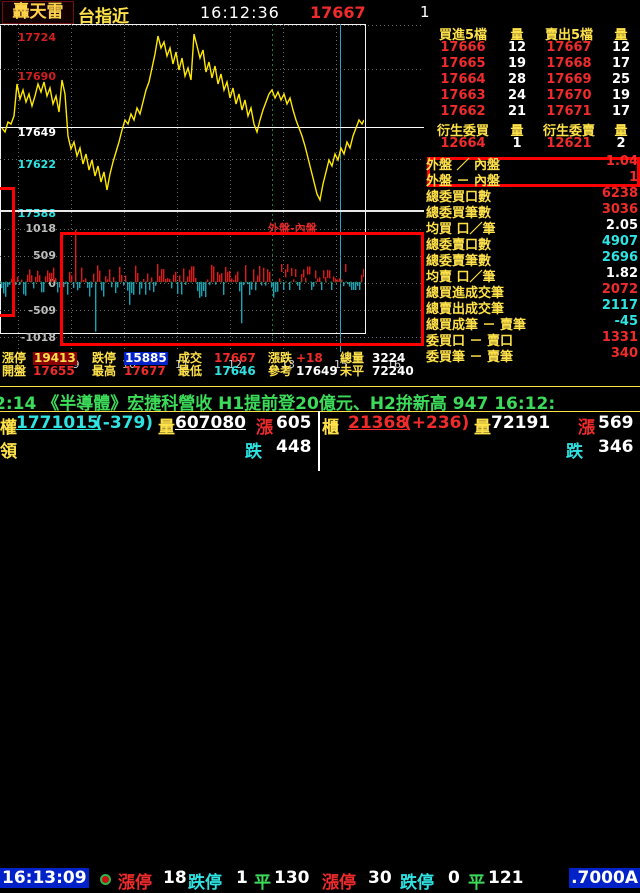 This screenshot has height=893, width=640. Describe the element at coordinates (517, 131) in the screenshot. I see `deriv-bid-qty-header: 量` at that location.